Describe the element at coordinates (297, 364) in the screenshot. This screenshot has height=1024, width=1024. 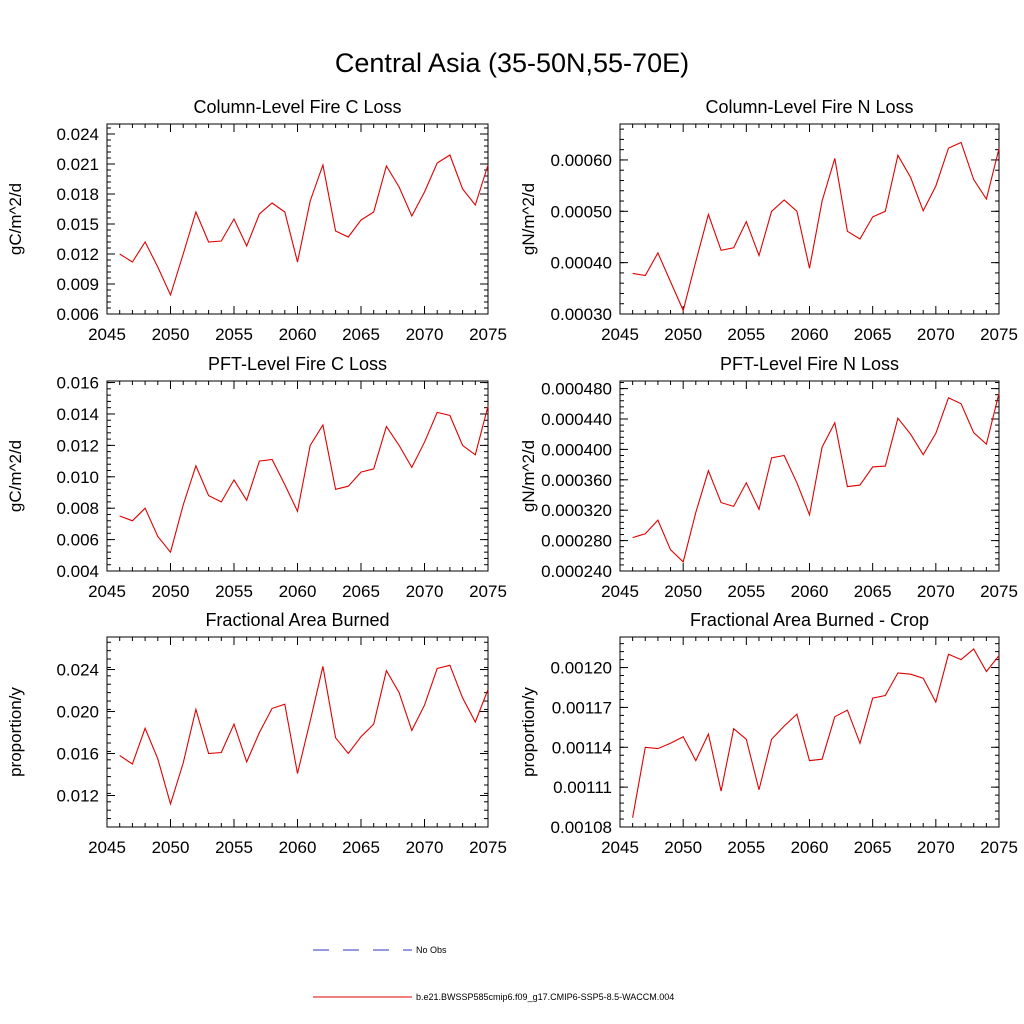
I see `panel-title: PFT-Level Fire C Loss` at that location.